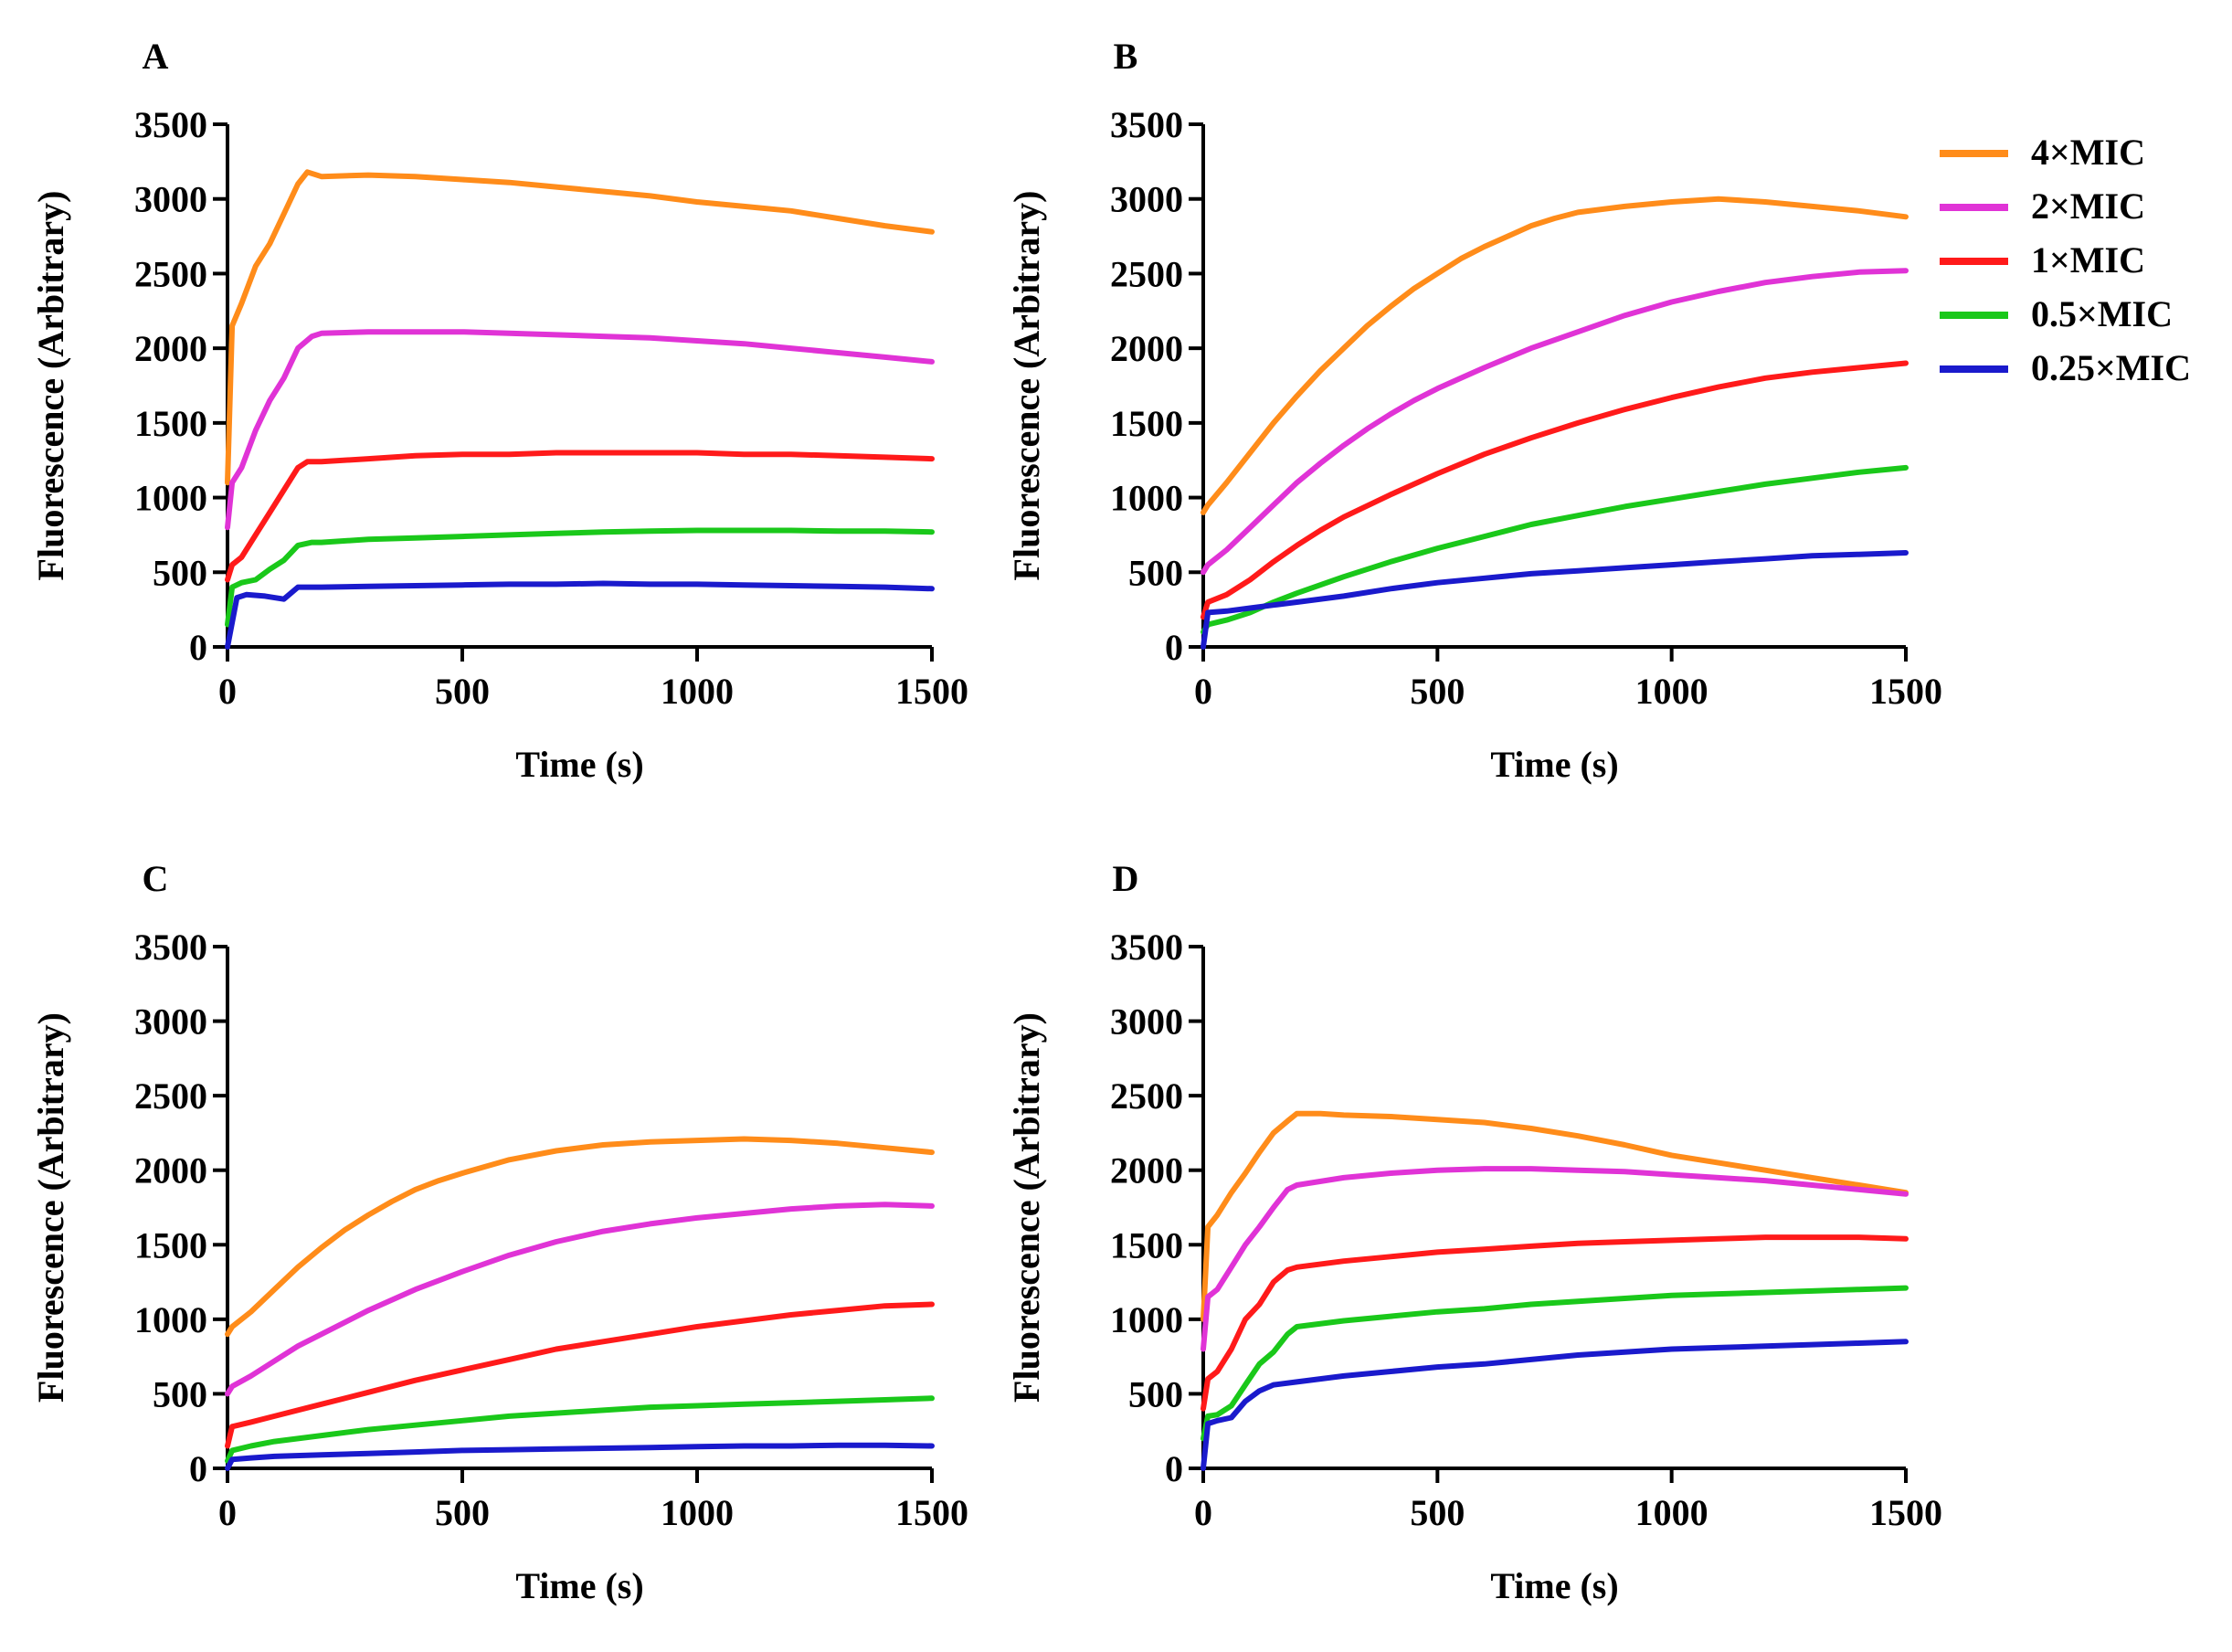  I want to click on y-tick-label-a-2: 1000, so click(170, 499).